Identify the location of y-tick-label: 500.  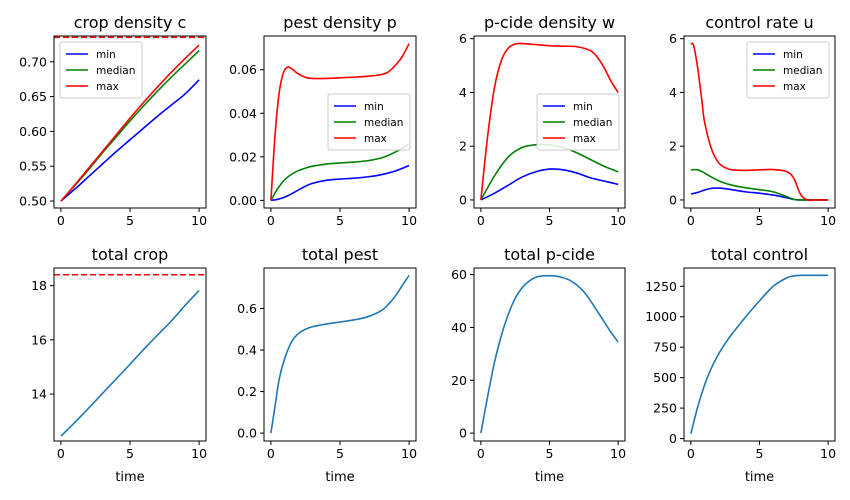
(665, 377).